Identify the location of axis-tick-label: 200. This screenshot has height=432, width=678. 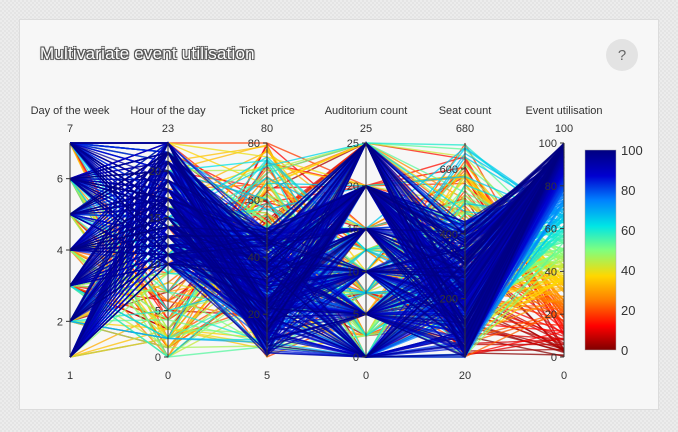
(449, 300).